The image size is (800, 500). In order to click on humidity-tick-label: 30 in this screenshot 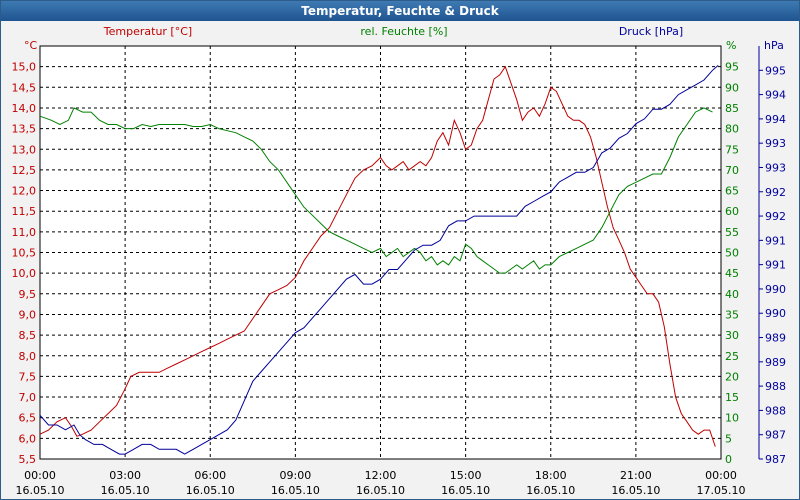, I will do `click(732, 335)`.